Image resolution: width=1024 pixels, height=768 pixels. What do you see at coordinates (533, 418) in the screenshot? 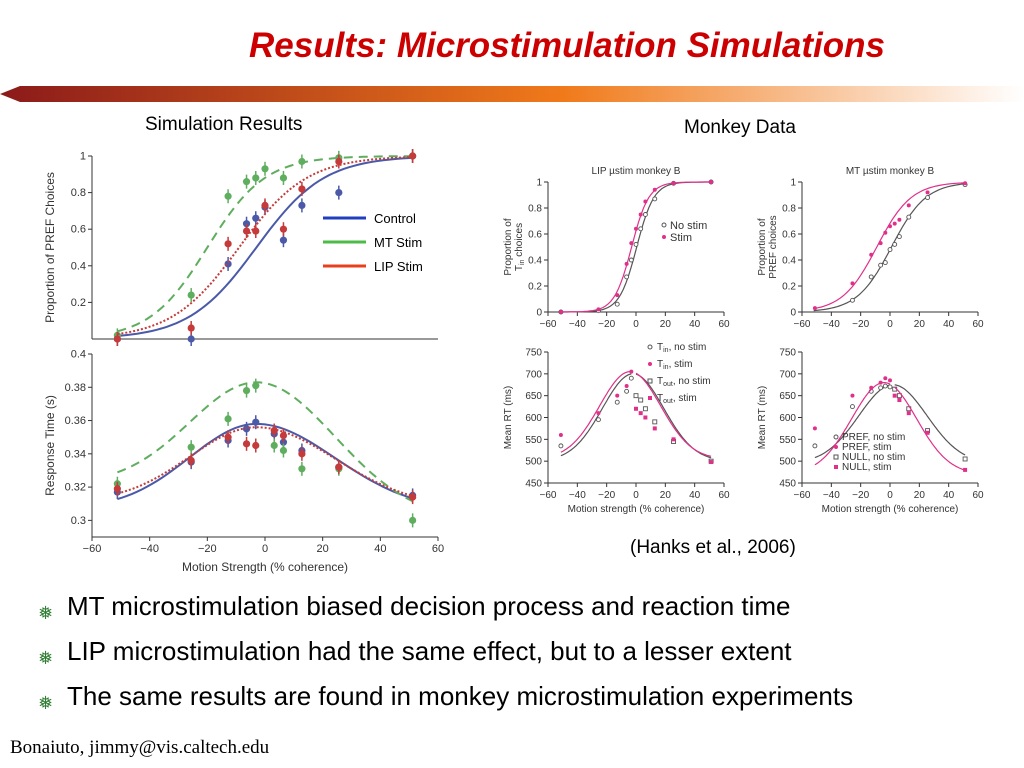
I see `y-tick-label: 600` at bounding box center [533, 418].